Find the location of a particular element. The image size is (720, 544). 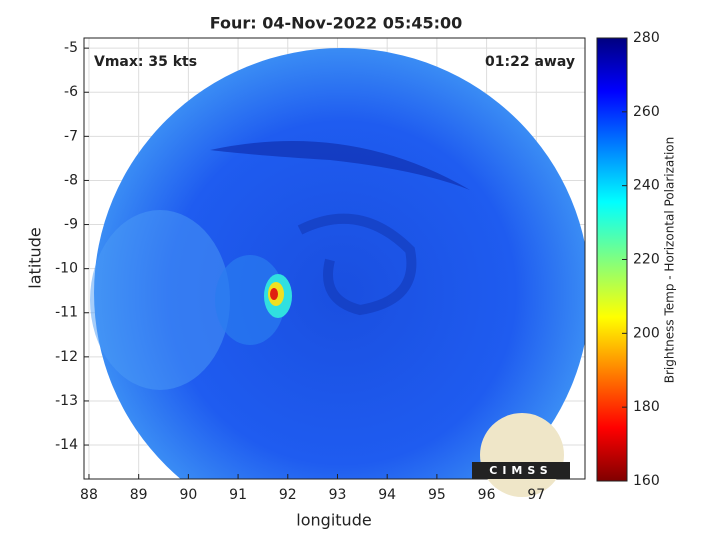

x-tick-label: 90 is located at coordinates (188, 495).